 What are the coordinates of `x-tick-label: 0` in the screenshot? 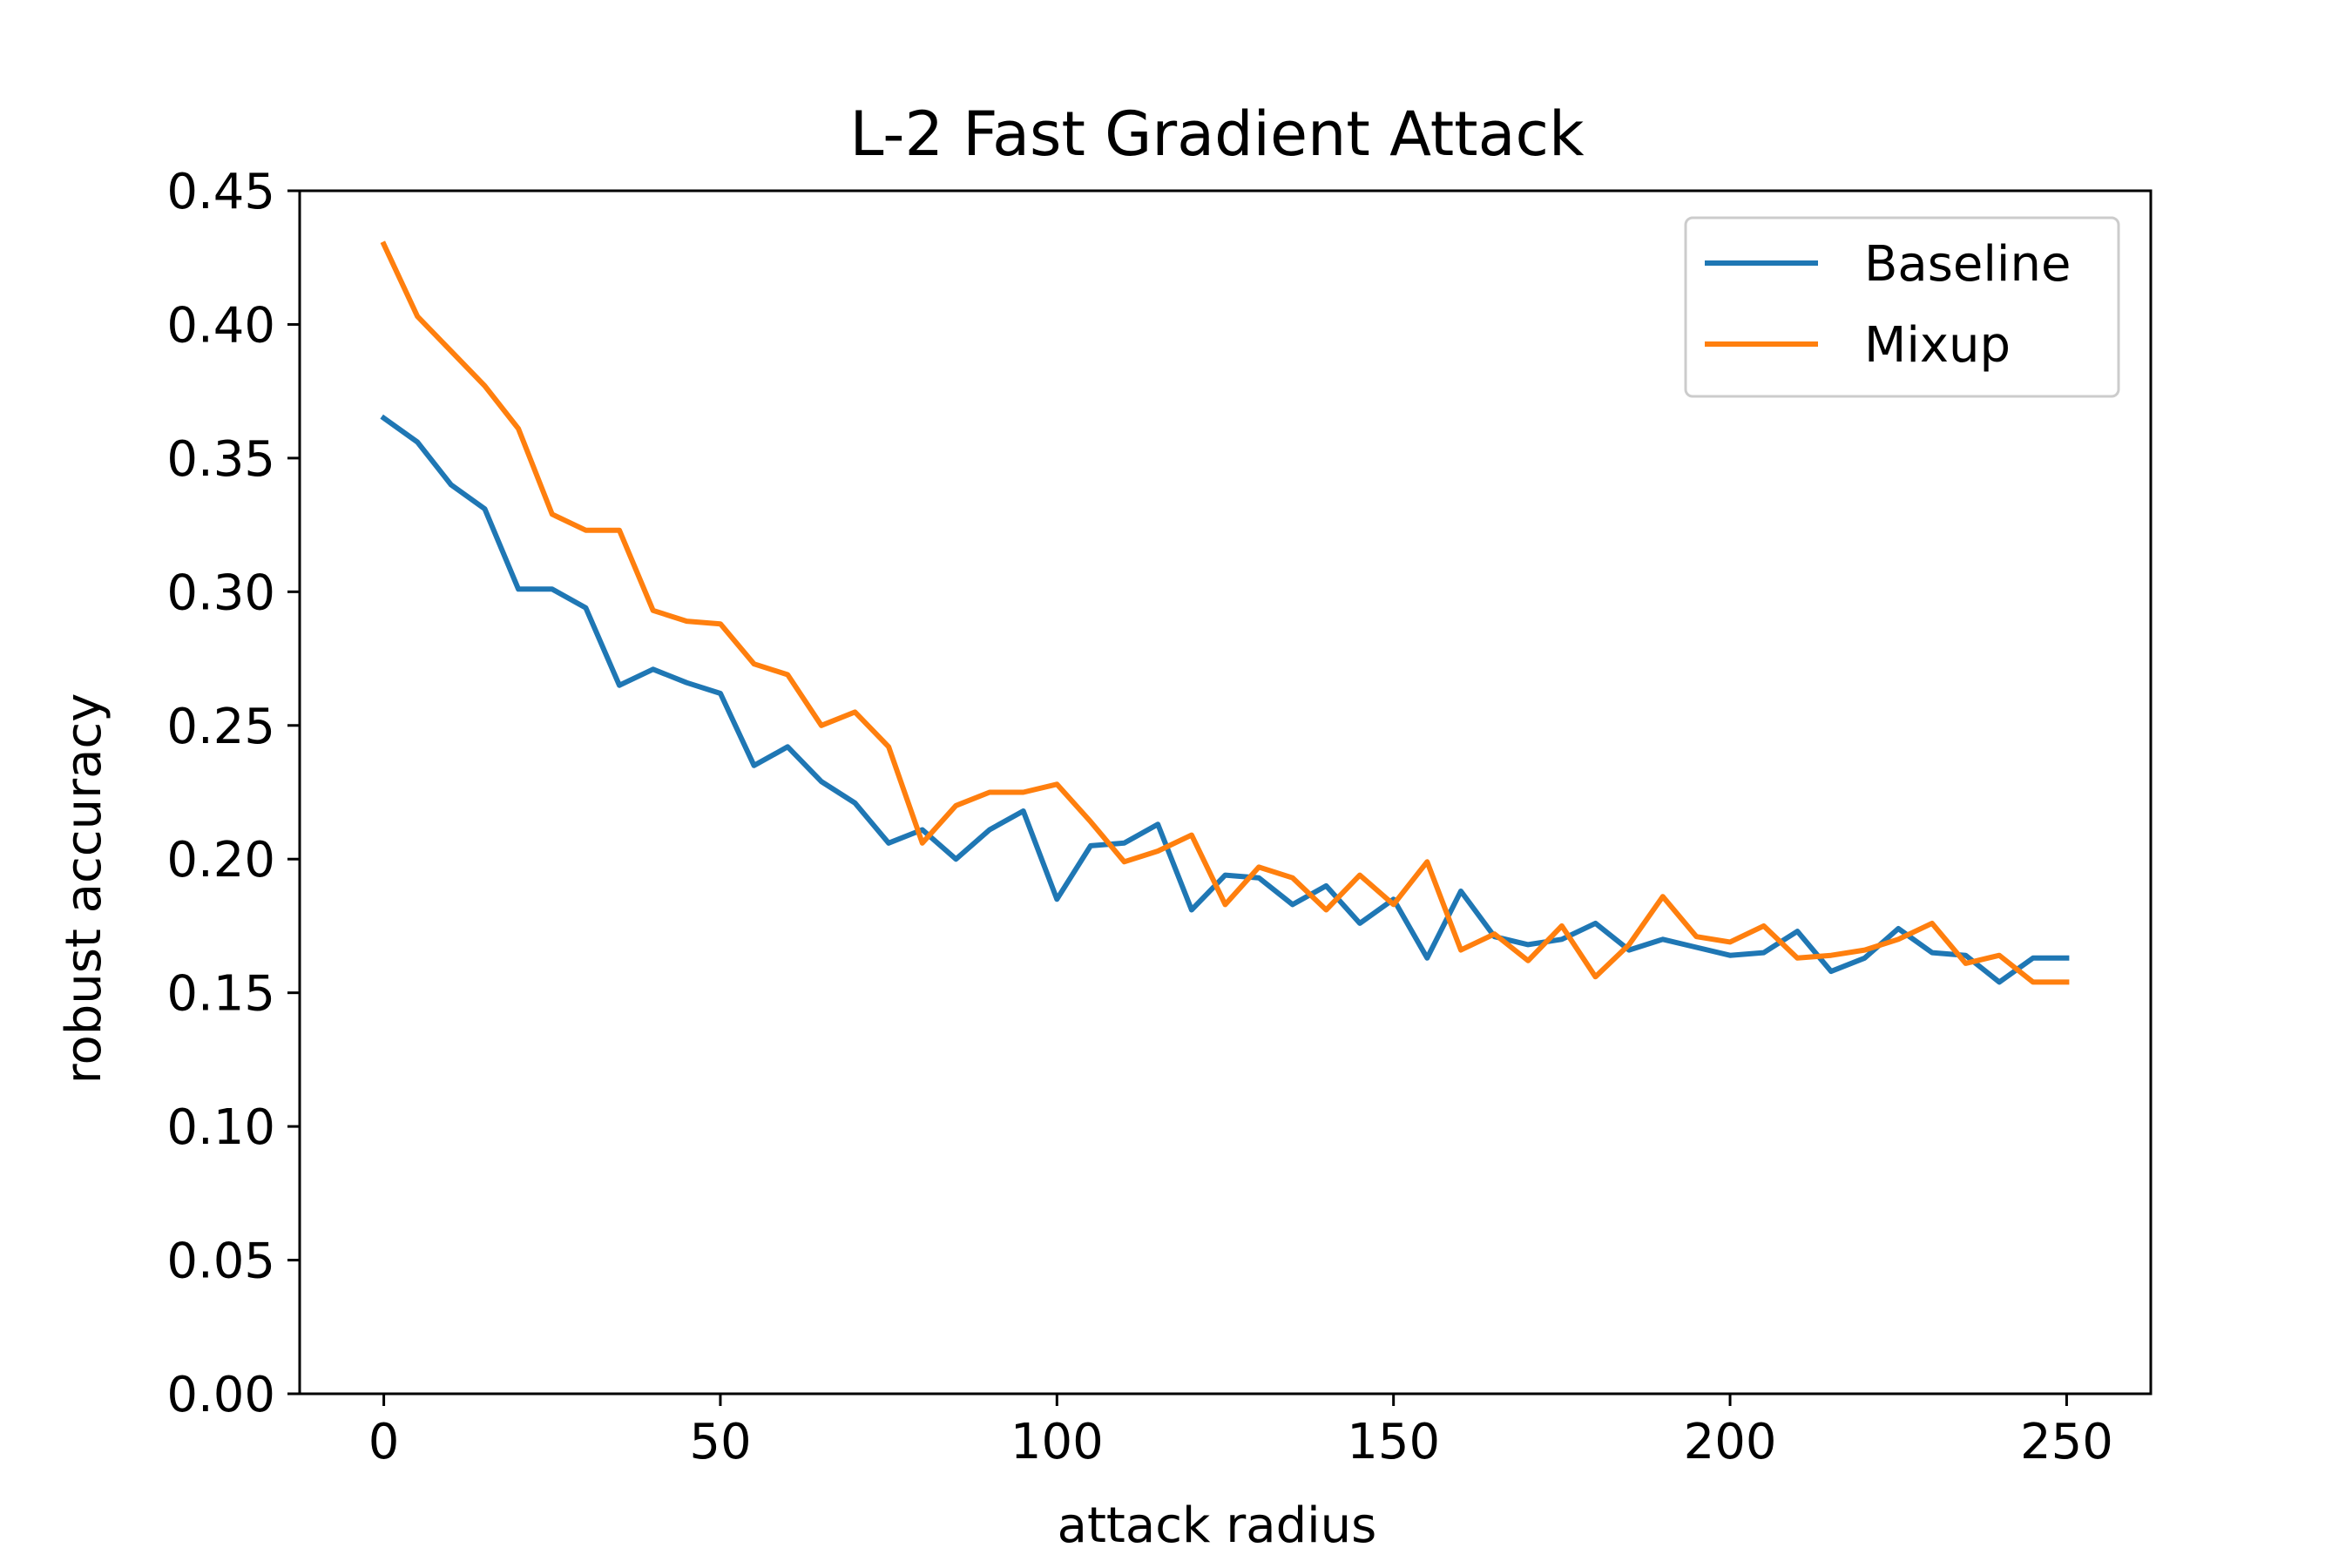 It's located at (384, 1442).